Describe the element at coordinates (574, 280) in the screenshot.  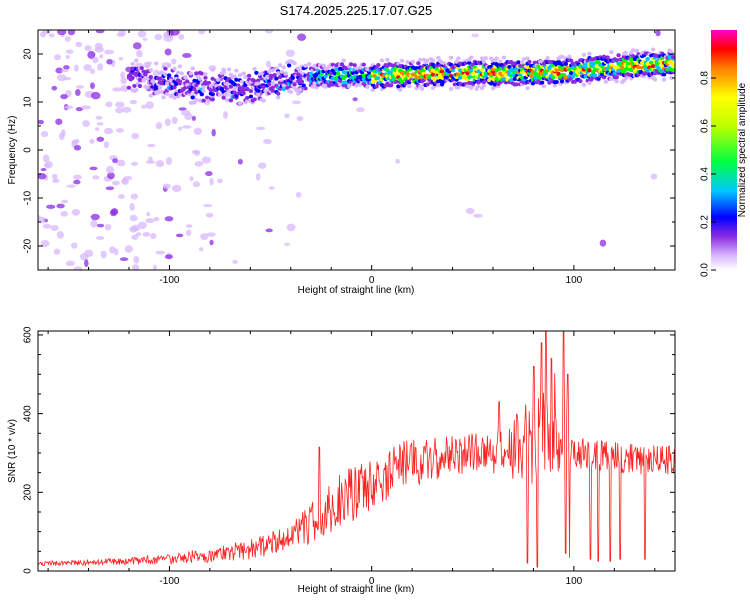
I see `x-tick-label: 100` at that location.